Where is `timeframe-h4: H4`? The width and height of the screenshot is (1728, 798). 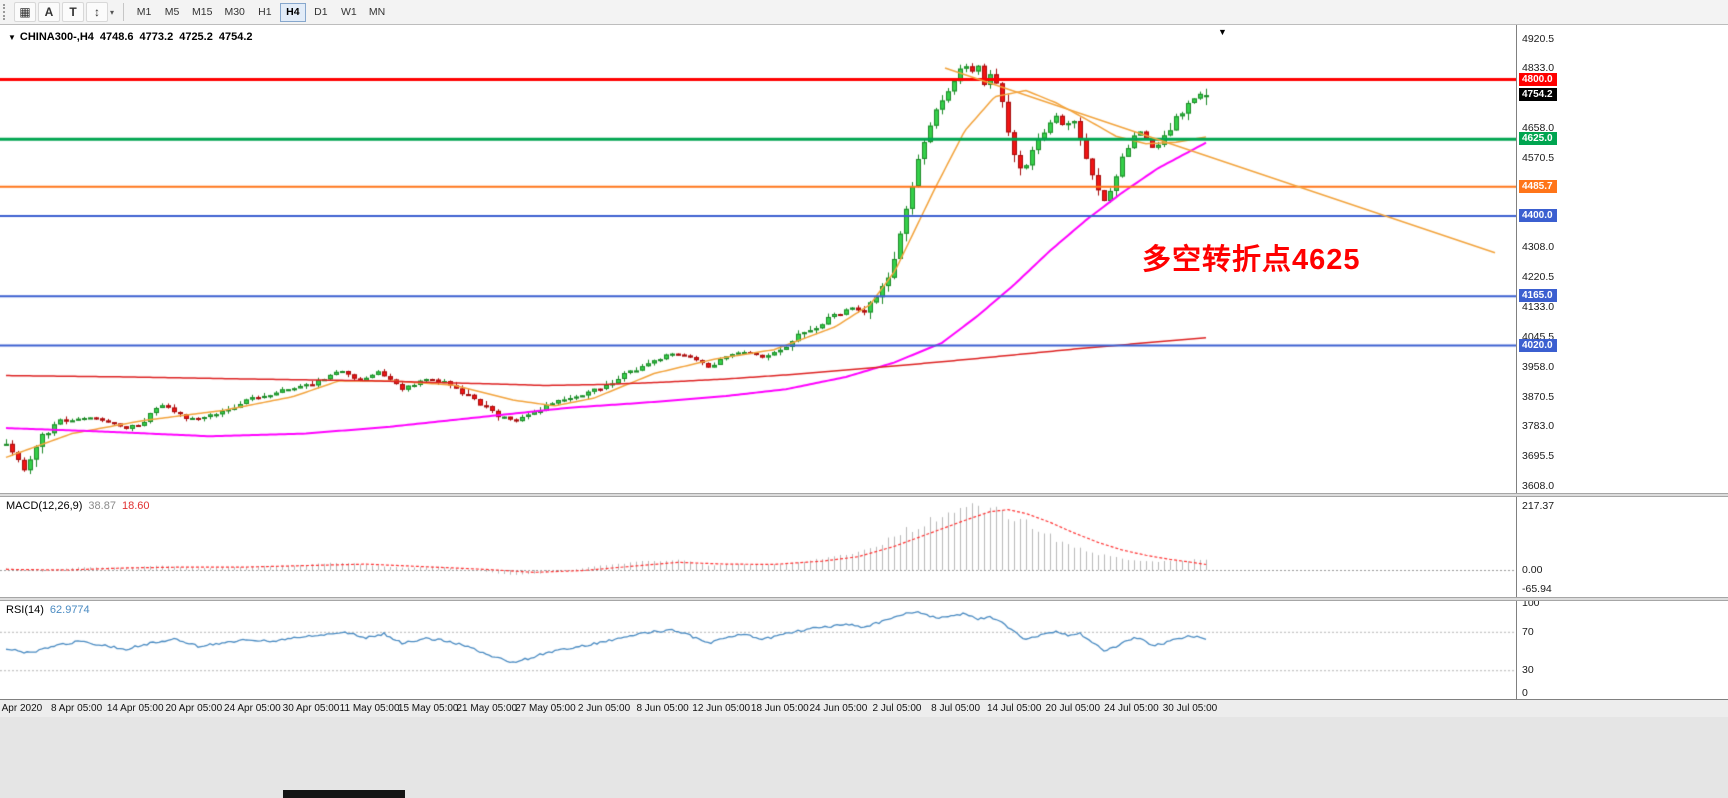 timeframe-h4: H4 is located at coordinates (292, 12).